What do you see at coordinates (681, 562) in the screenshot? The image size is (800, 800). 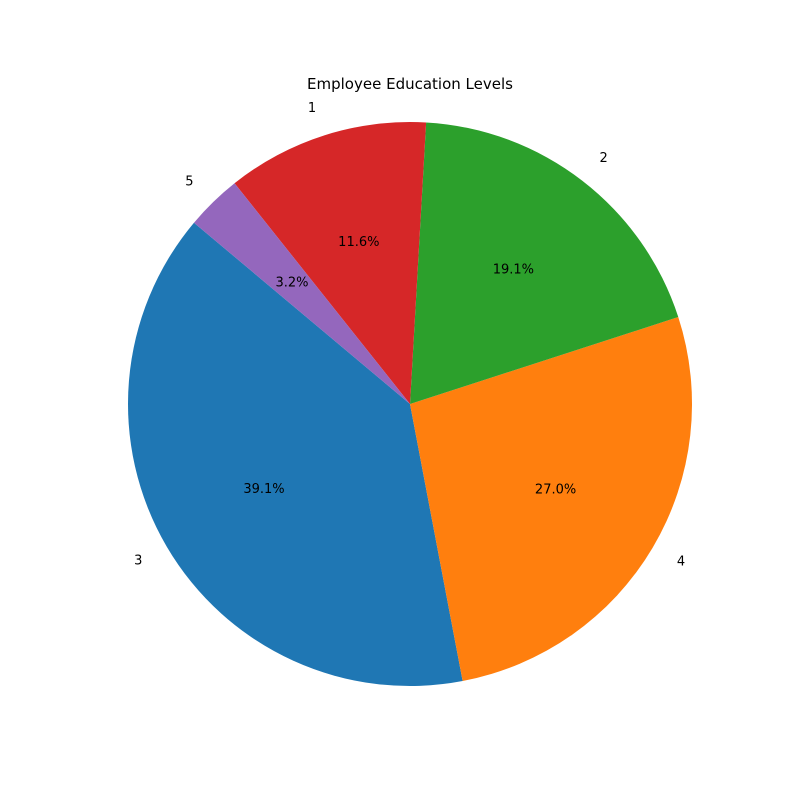 I see `slice-label-4: 4` at bounding box center [681, 562].